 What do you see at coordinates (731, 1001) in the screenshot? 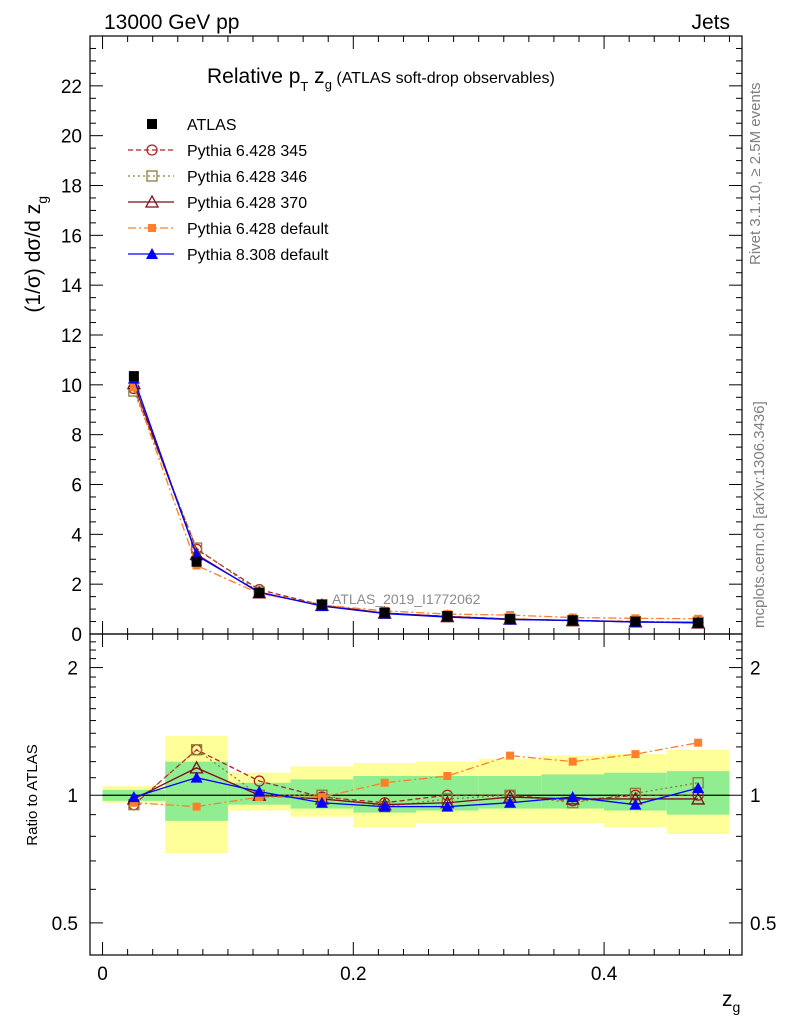
I see `xlabel: zg` at bounding box center [731, 1001].